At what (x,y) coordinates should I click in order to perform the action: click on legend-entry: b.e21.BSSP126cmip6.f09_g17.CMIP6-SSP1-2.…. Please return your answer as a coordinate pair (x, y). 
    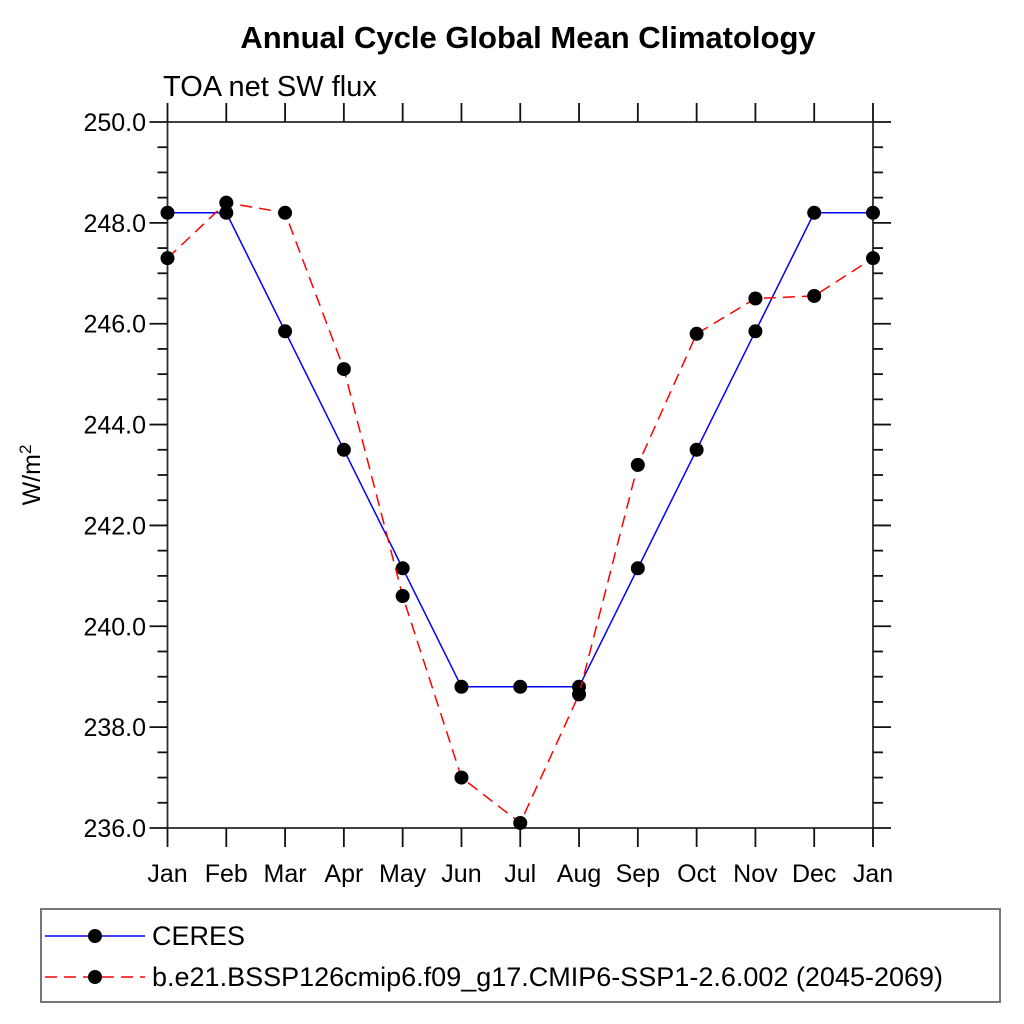
    Looking at the image, I should click on (494, 977).